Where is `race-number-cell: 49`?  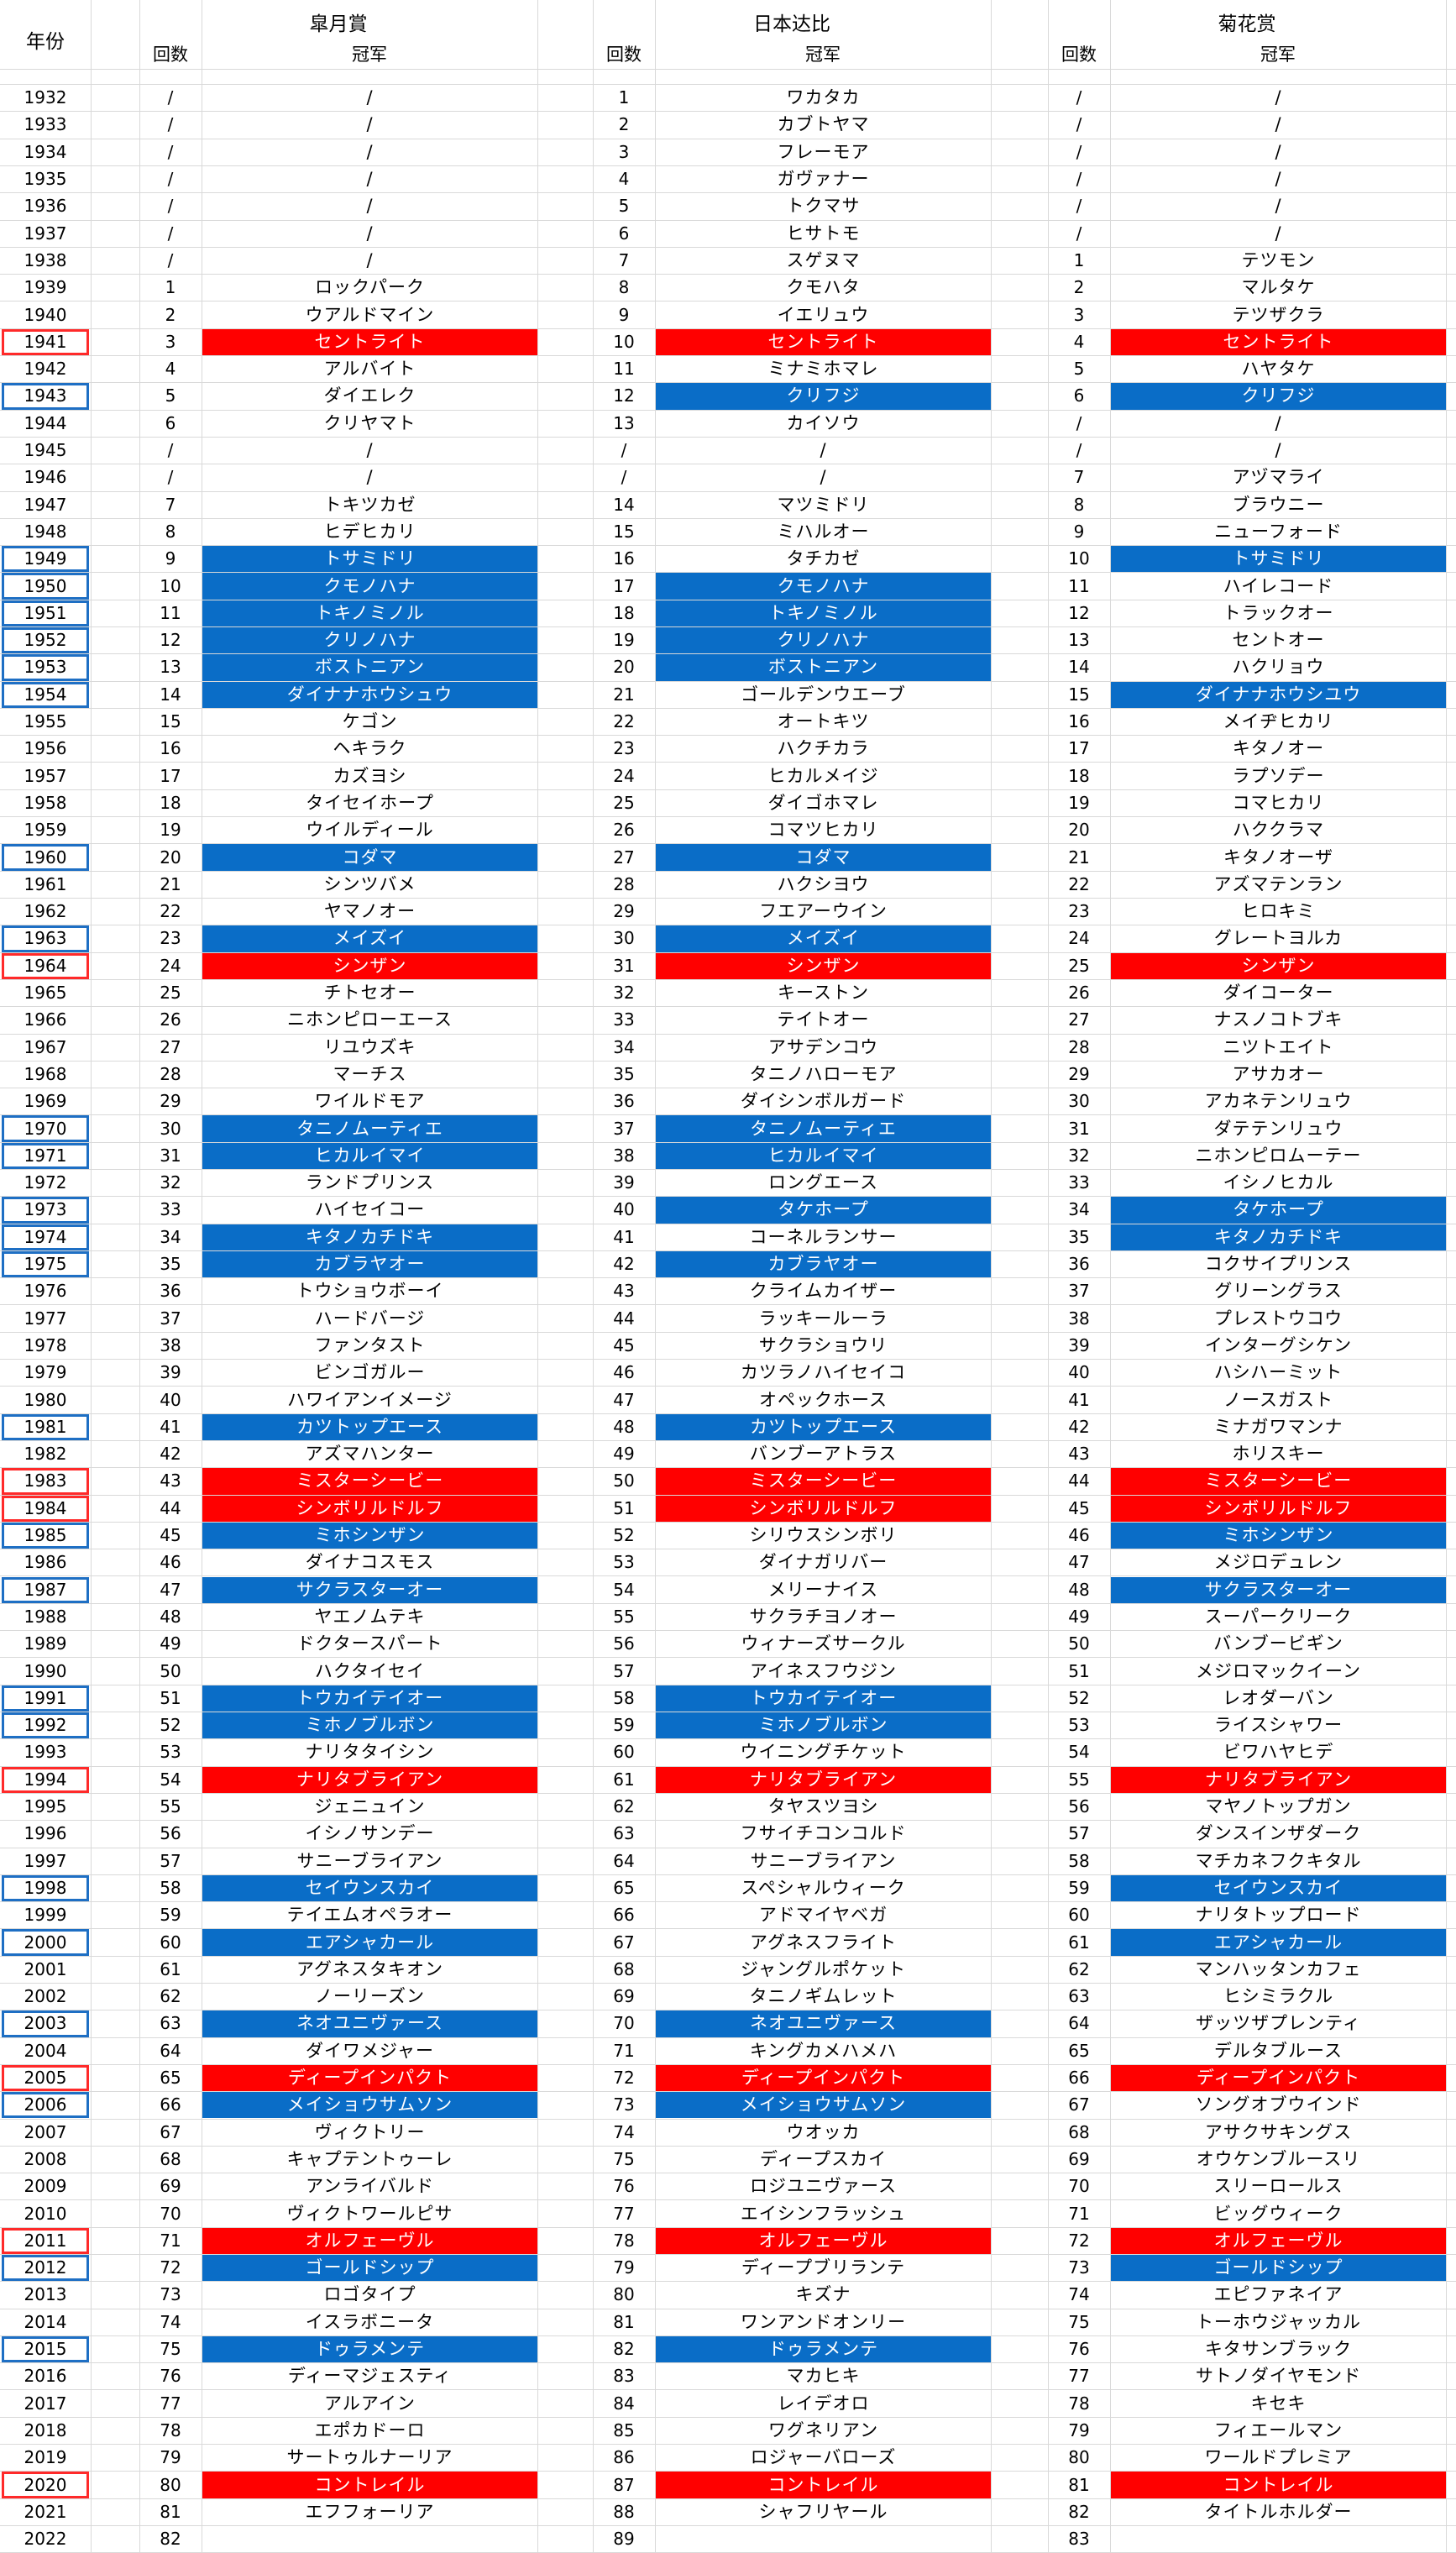 race-number-cell: 49 is located at coordinates (1079, 1617).